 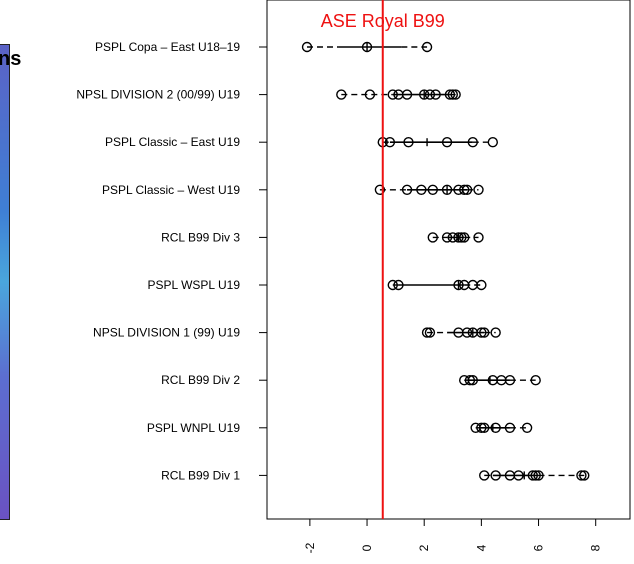 What do you see at coordinates (167, 47) in the screenshot?
I see `y-tick-label: PSPL Copa – East U18–19` at bounding box center [167, 47].